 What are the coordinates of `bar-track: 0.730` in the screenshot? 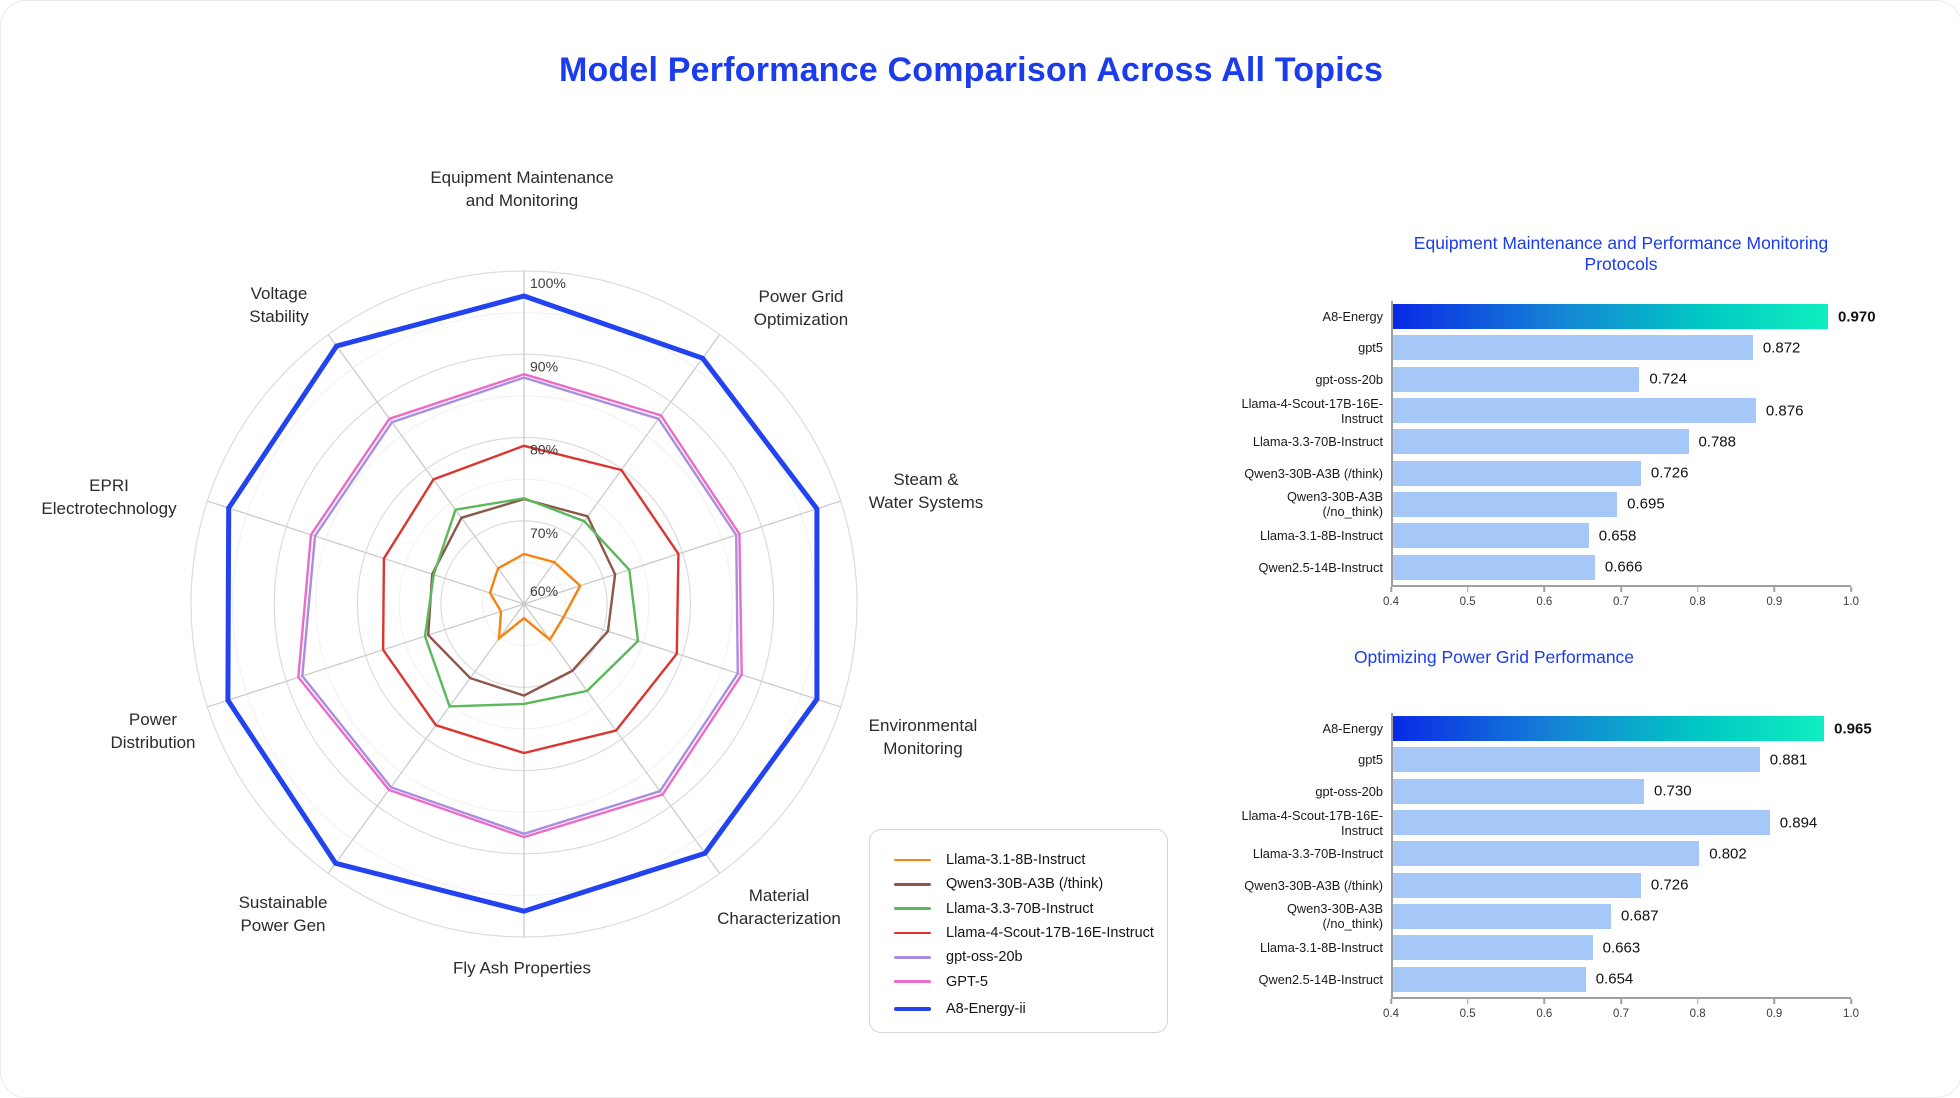 It's located at (1621, 791).